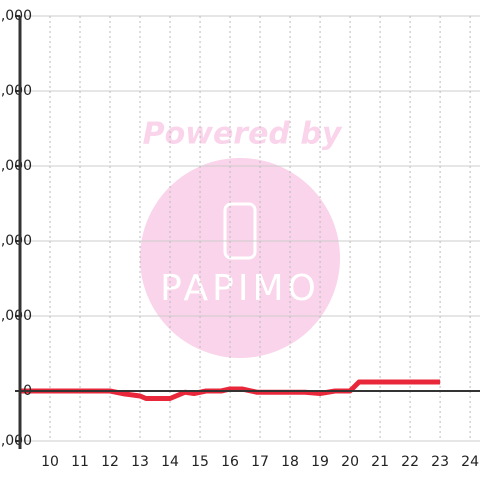  What do you see at coordinates (80, 462) in the screenshot?
I see `x-tick-label: 11` at bounding box center [80, 462].